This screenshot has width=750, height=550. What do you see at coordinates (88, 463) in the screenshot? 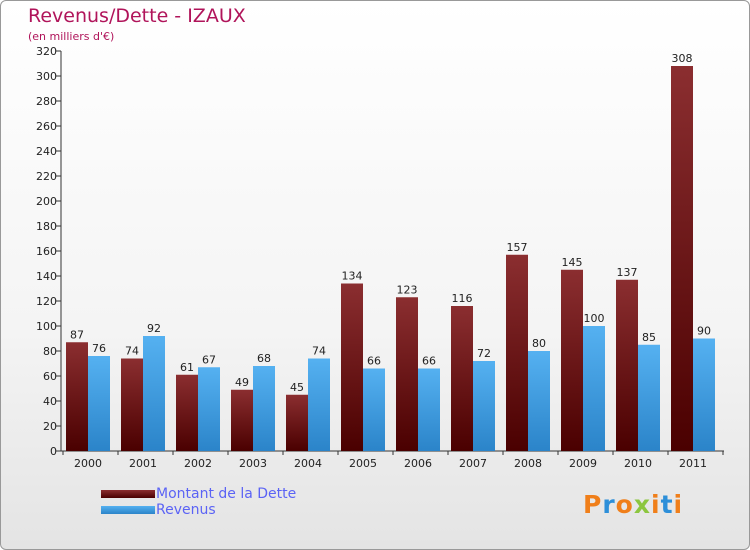
I see `x-tick-label: 2000` at bounding box center [88, 463].